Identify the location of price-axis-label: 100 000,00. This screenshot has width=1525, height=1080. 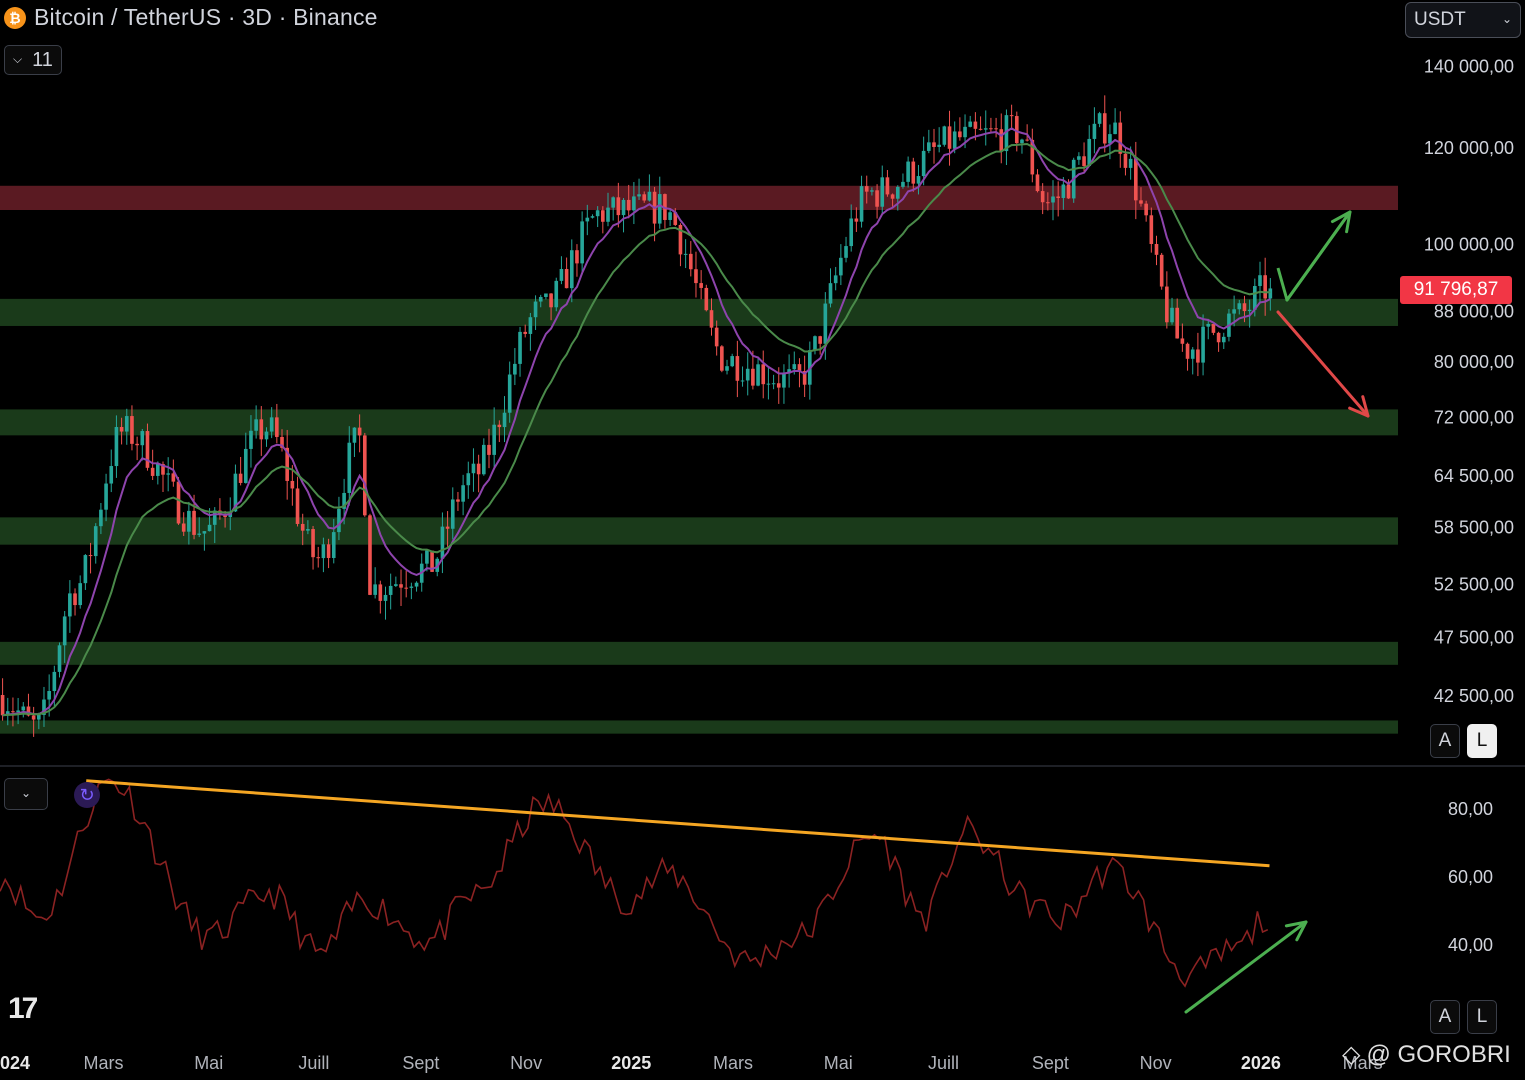
(1469, 244).